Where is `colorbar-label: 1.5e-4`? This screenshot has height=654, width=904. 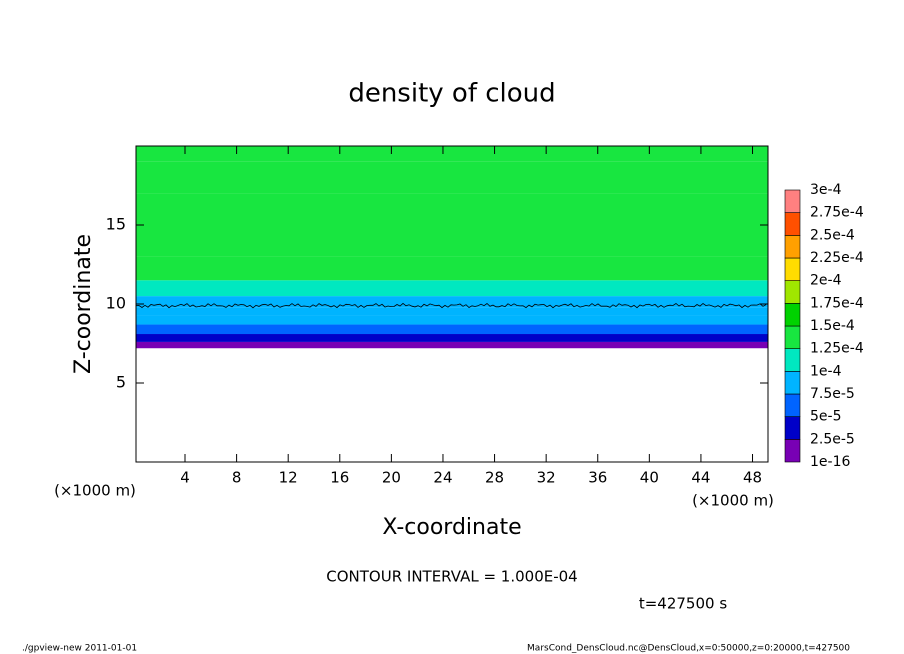
colorbar-label: 1.5e-4 is located at coordinates (832, 326).